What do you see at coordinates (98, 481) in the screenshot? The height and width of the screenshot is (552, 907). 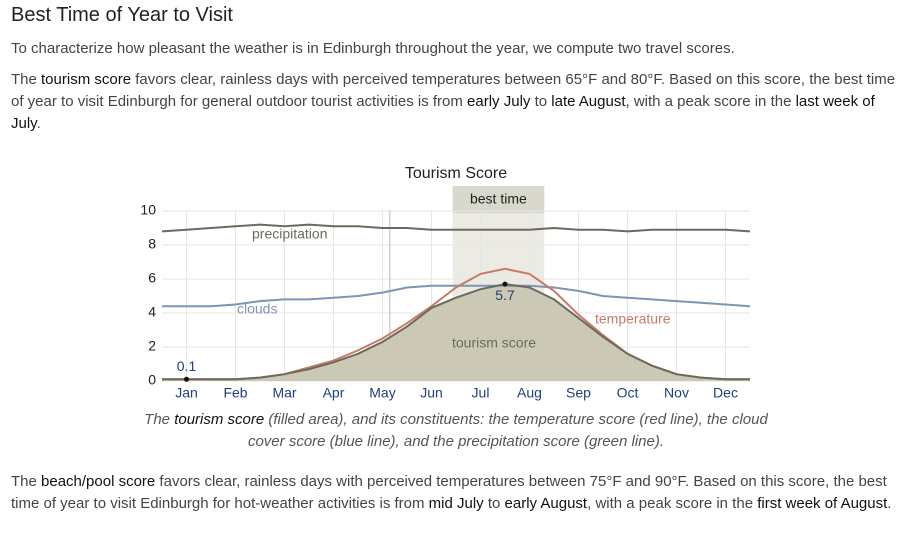 I see `emphasis: beach/pool score` at bounding box center [98, 481].